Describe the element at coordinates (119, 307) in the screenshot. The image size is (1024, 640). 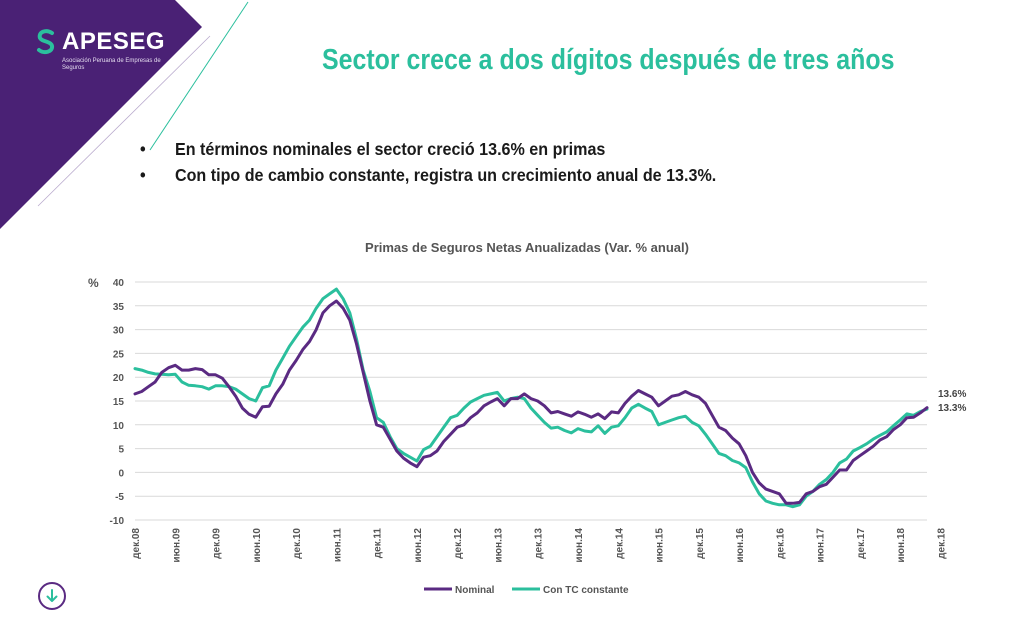
I see `y-tick-label: 35` at that location.